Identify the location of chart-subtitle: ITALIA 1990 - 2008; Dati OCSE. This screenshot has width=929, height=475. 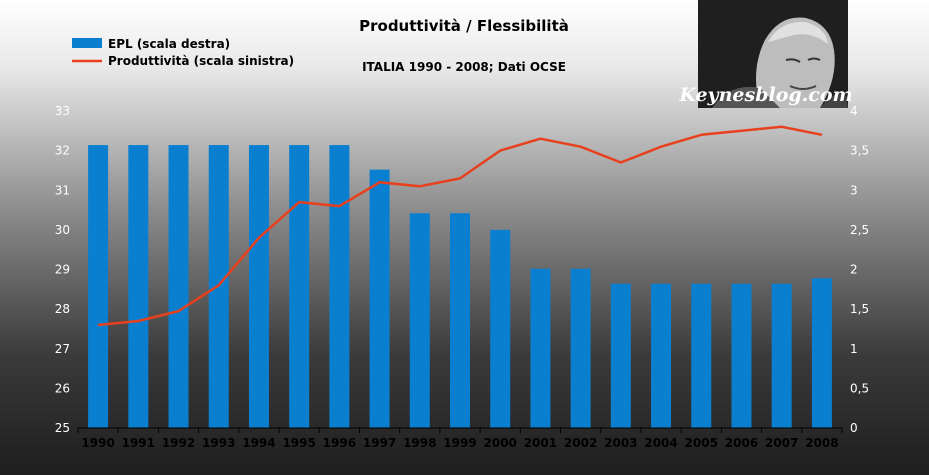
(464, 67).